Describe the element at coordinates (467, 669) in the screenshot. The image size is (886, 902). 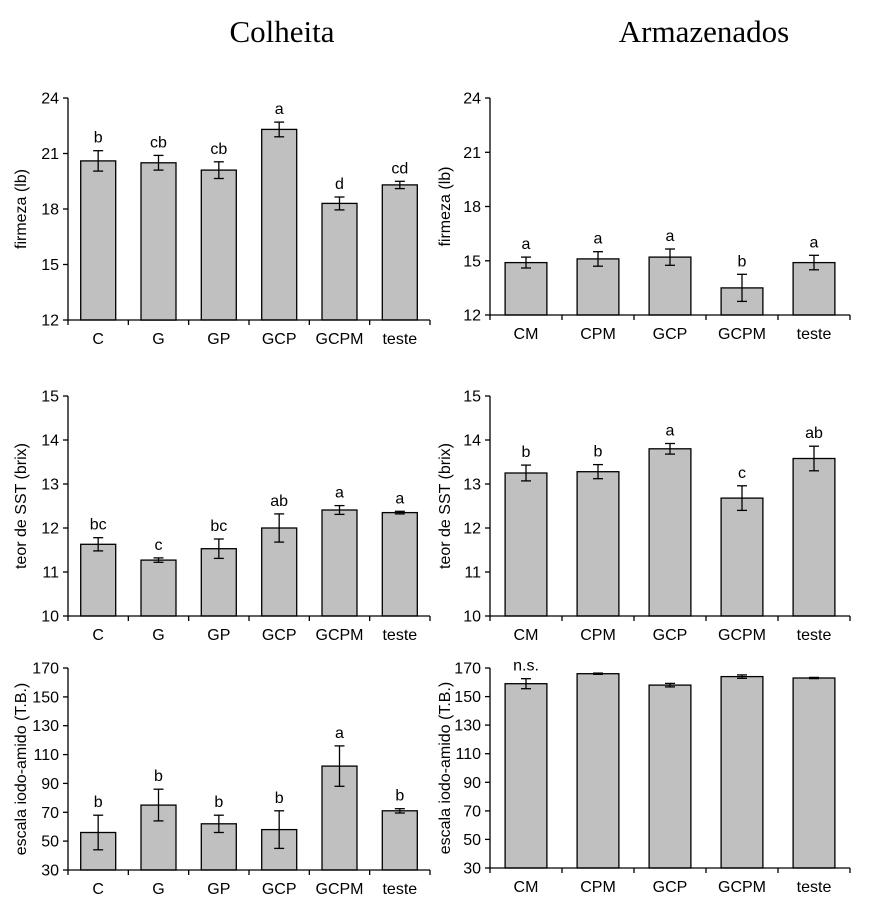
I see `y-tick-label: 170` at that location.